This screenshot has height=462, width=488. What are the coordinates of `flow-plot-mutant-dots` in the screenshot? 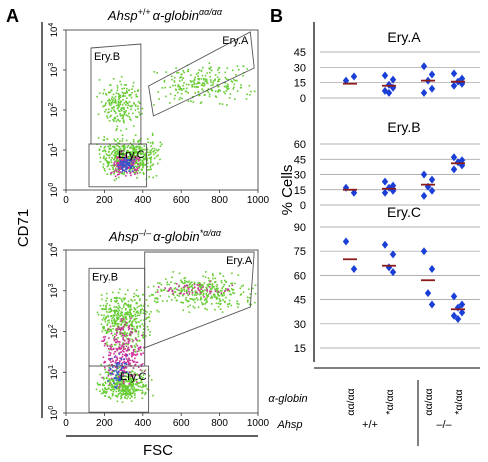 It's located at (176, 337).